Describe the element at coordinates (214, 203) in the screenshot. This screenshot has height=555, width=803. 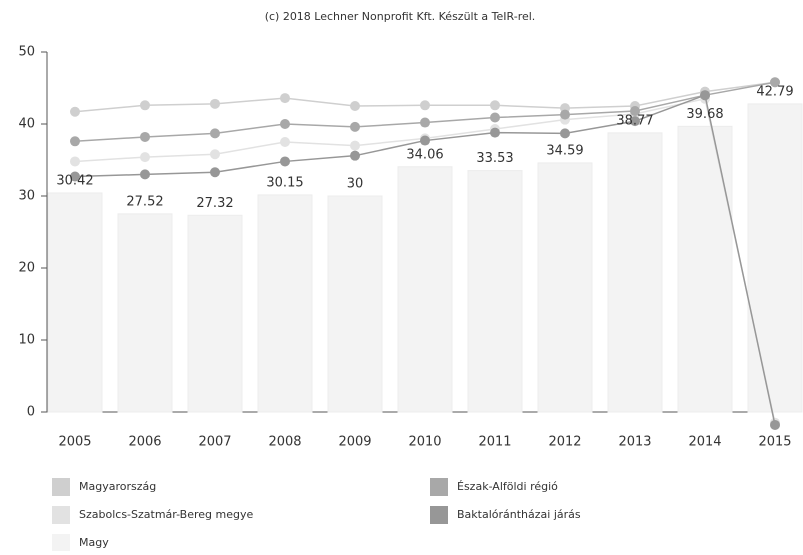
I see `data-label: 27.32` at that location.